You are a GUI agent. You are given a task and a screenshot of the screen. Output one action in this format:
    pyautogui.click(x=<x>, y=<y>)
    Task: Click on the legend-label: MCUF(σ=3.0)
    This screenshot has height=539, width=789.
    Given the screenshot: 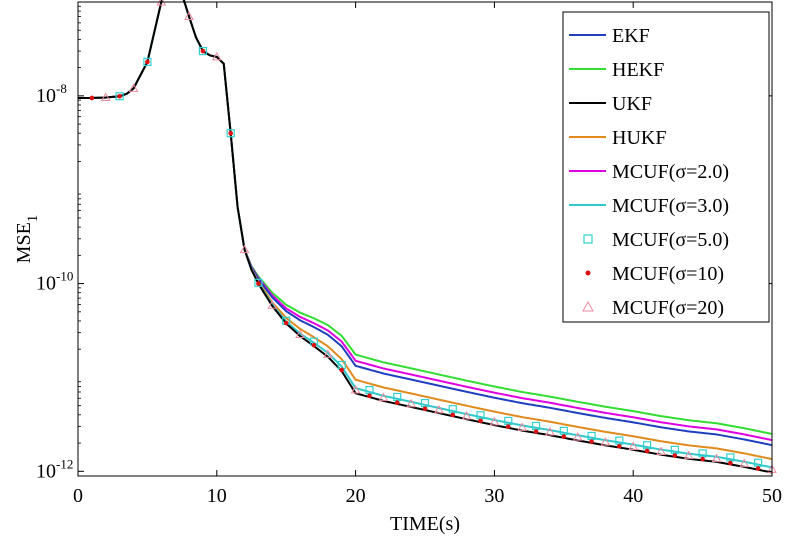 What is the action you would take?
    pyautogui.click(x=670, y=206)
    